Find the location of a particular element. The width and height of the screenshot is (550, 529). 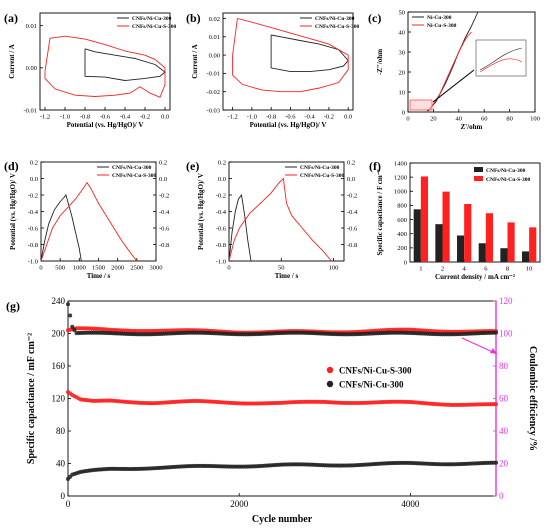

inset-frame is located at coordinates (501, 58).